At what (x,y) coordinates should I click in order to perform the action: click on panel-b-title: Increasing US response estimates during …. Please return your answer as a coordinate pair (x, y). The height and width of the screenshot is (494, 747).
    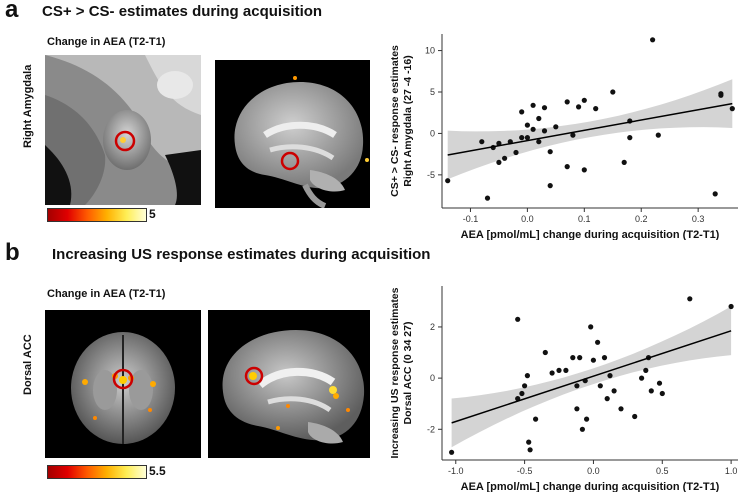
    Looking at the image, I should click on (241, 254).